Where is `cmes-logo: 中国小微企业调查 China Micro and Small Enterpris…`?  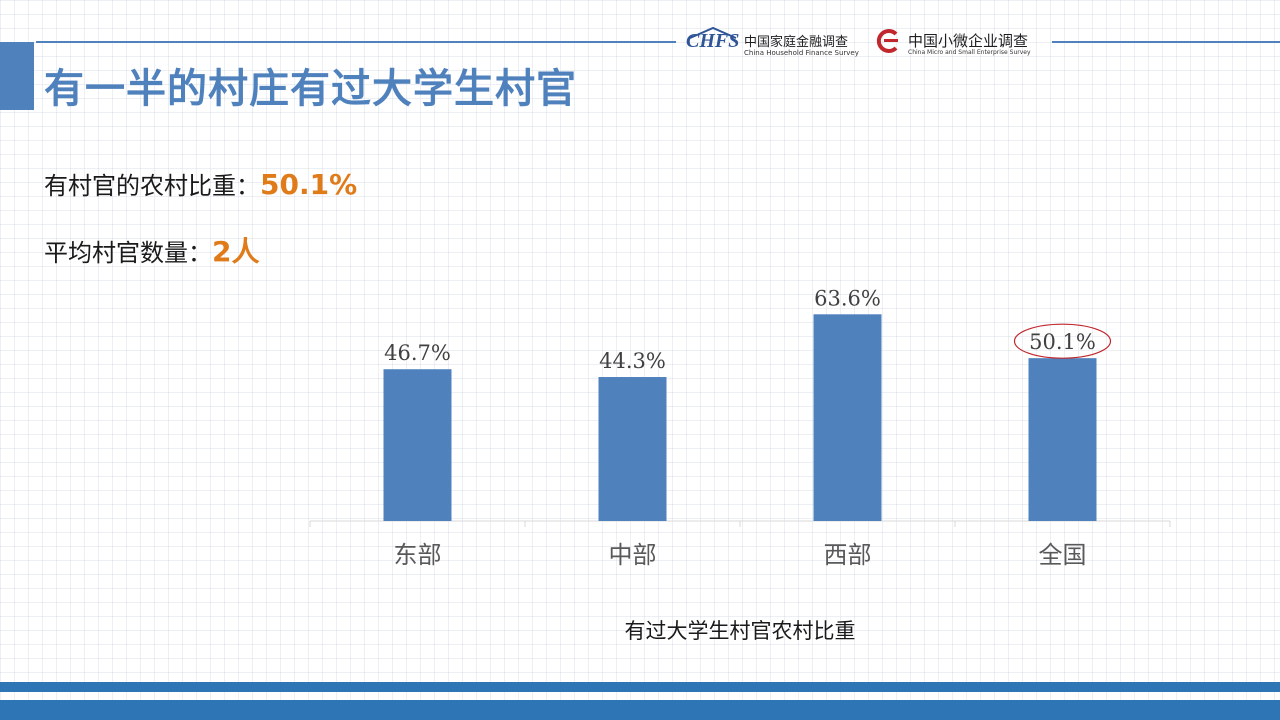 cmes-logo: 中国小微企业调查 China Micro and Small Enterpris… is located at coordinates (962, 42).